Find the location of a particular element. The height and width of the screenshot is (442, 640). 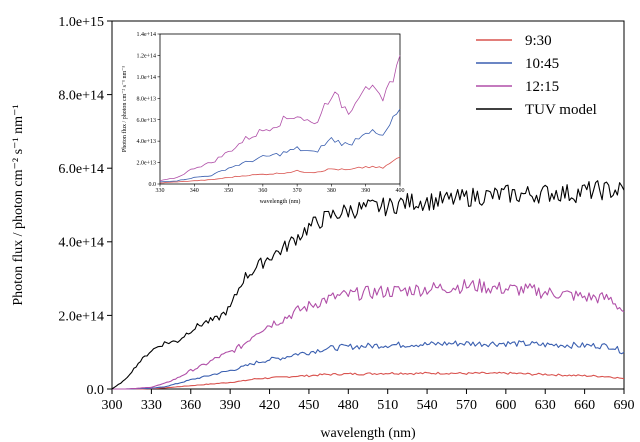

inset-x-tick-label: 400 is located at coordinates (400, 191).